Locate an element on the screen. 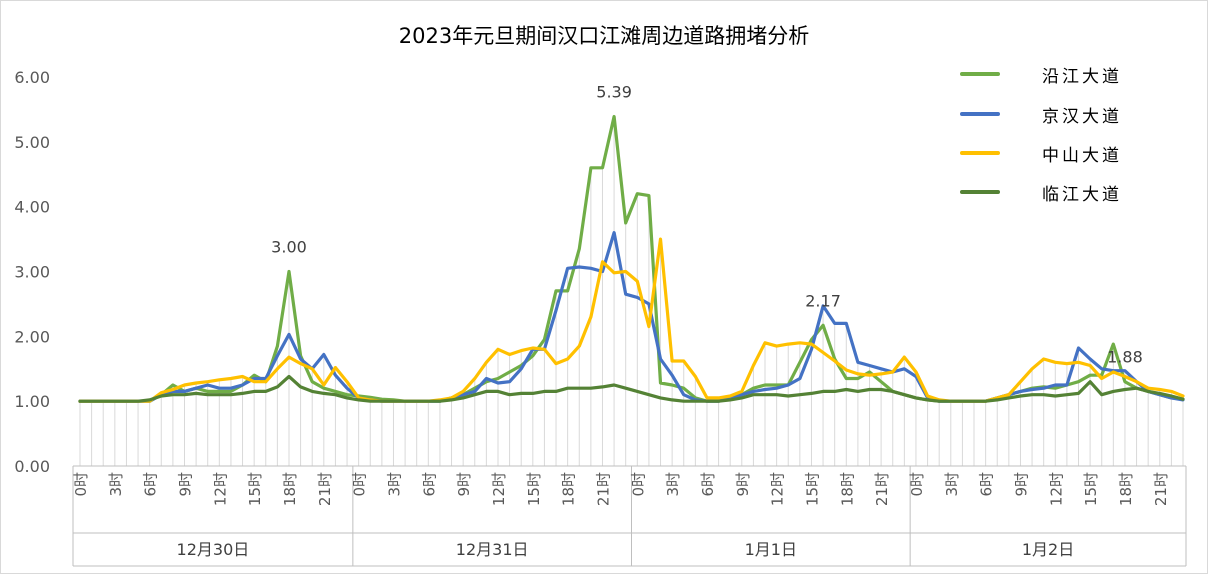 This screenshot has width=1208, height=574. data-label: 5.39 is located at coordinates (614, 92).